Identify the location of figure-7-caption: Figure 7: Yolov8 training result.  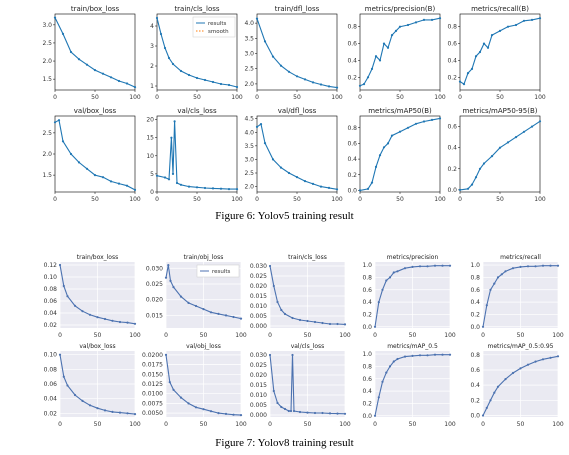
(284, 443).